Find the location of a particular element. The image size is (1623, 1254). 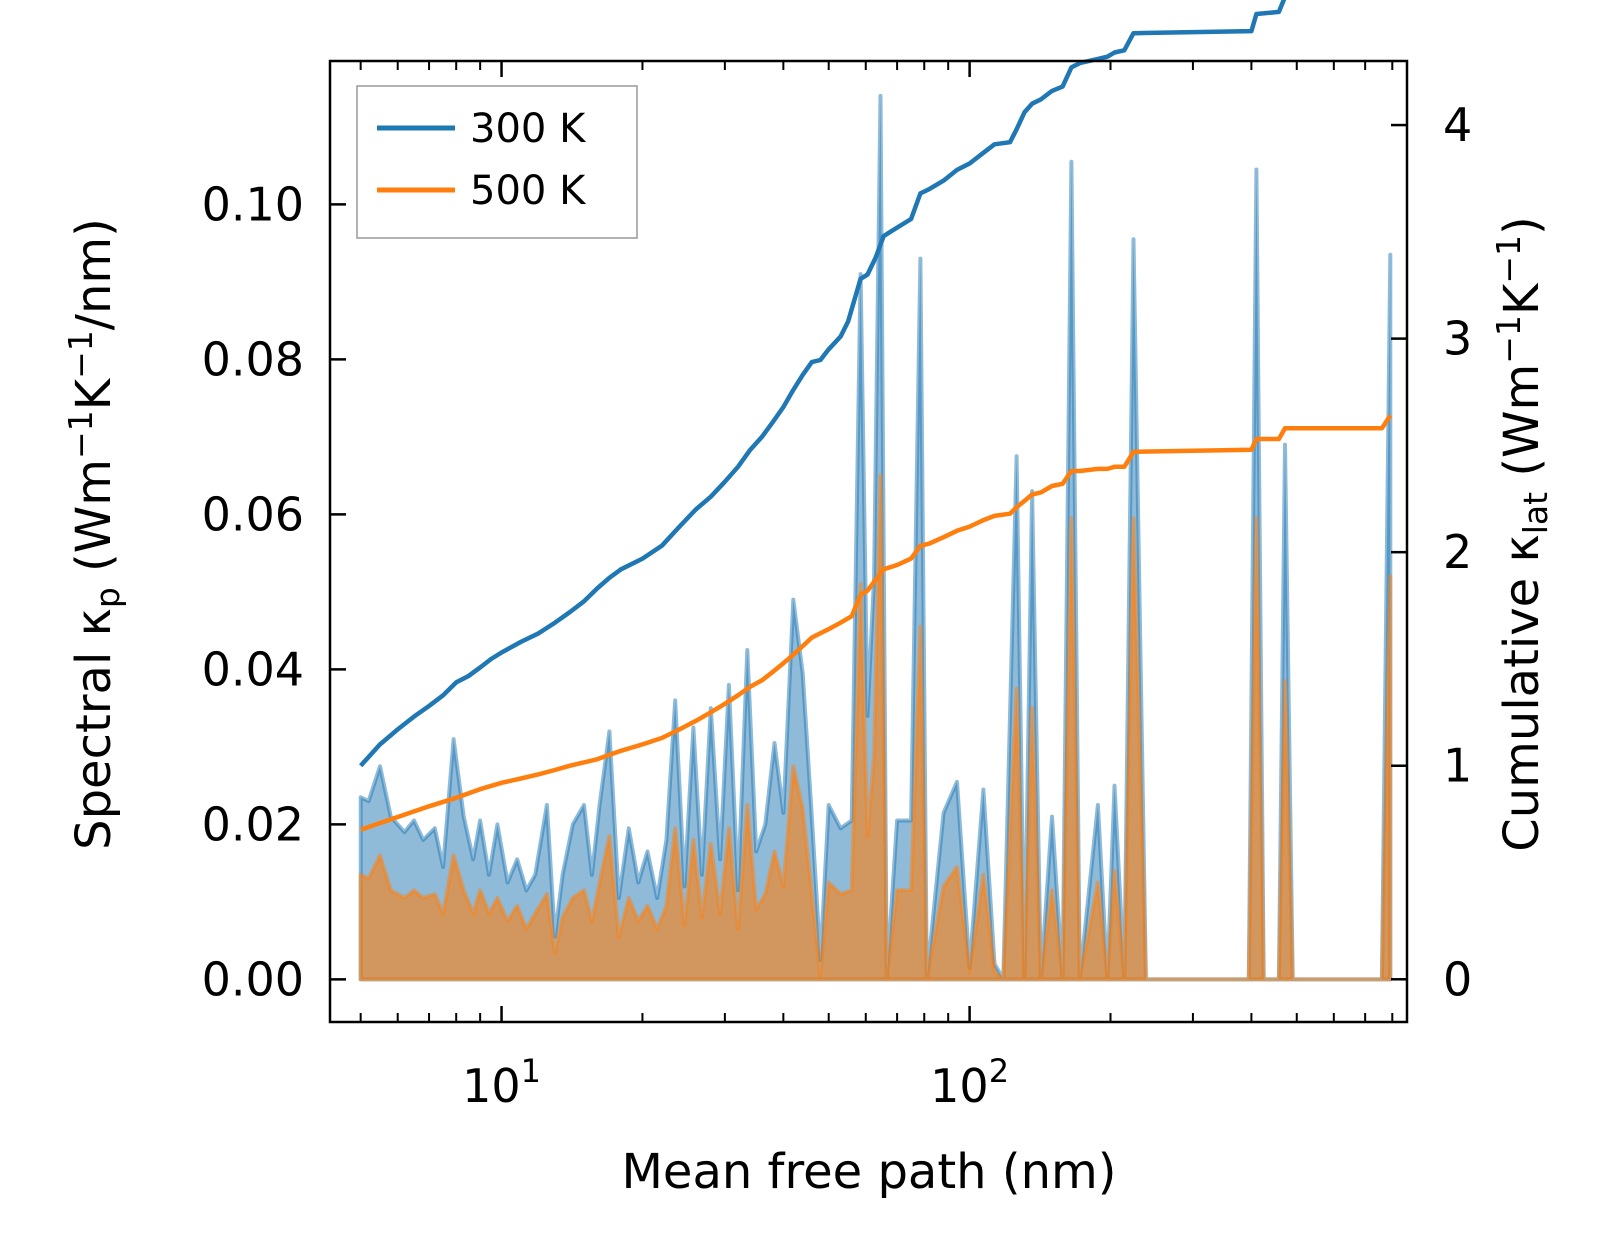

legend-frame is located at coordinates (497, 162).